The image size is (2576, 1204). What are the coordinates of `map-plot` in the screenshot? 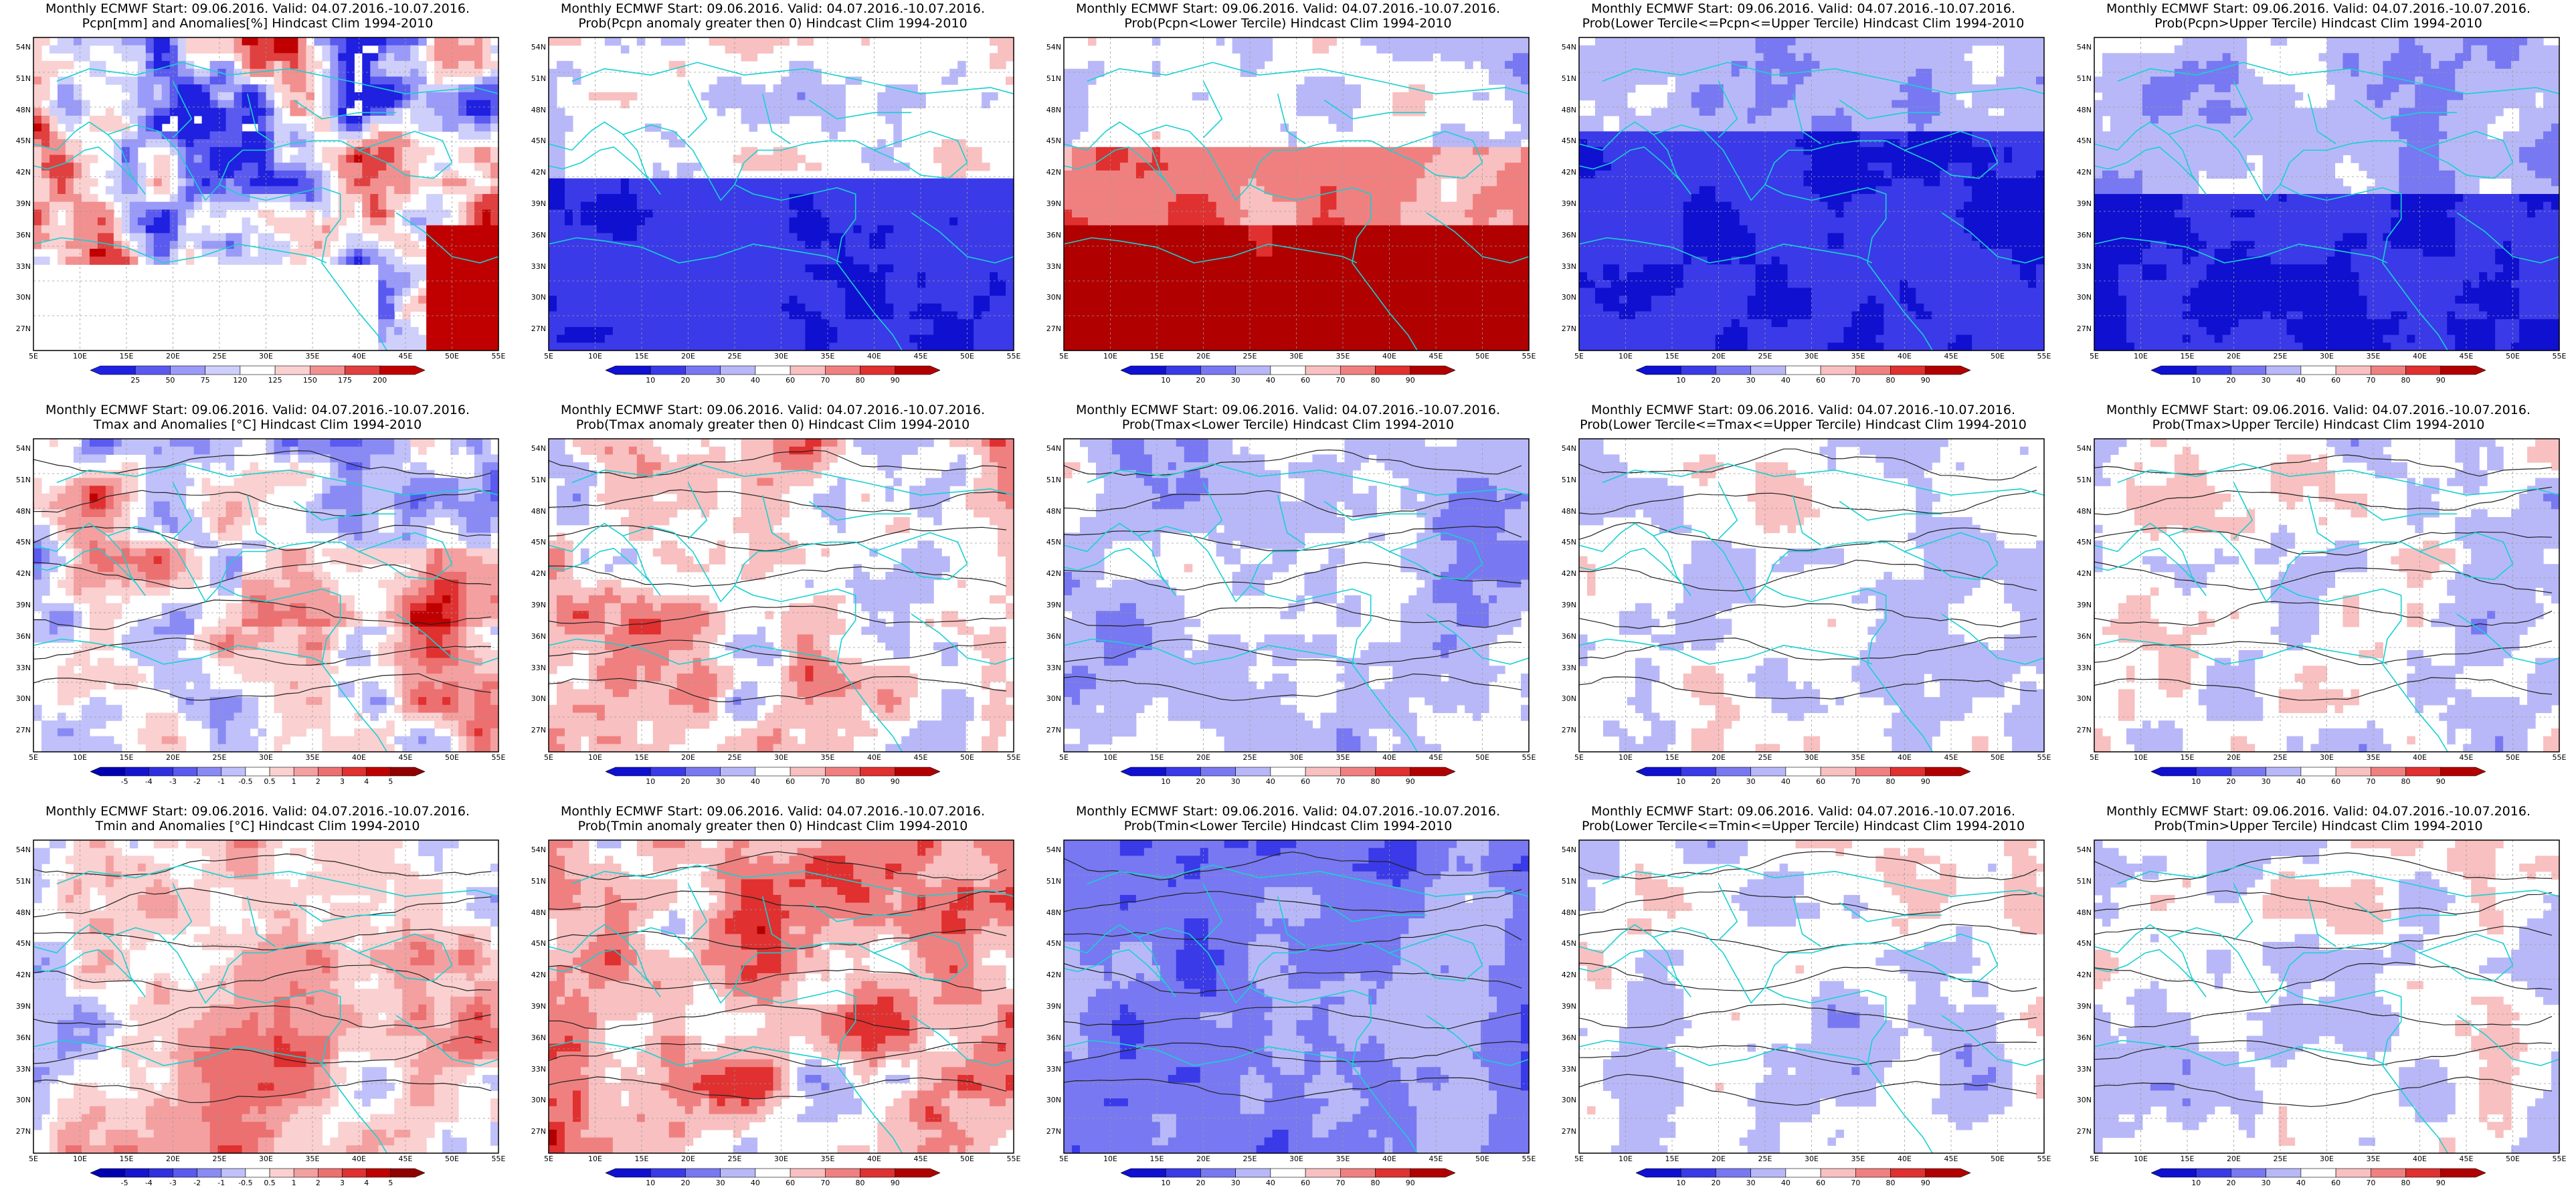 It's located at (266, 595).